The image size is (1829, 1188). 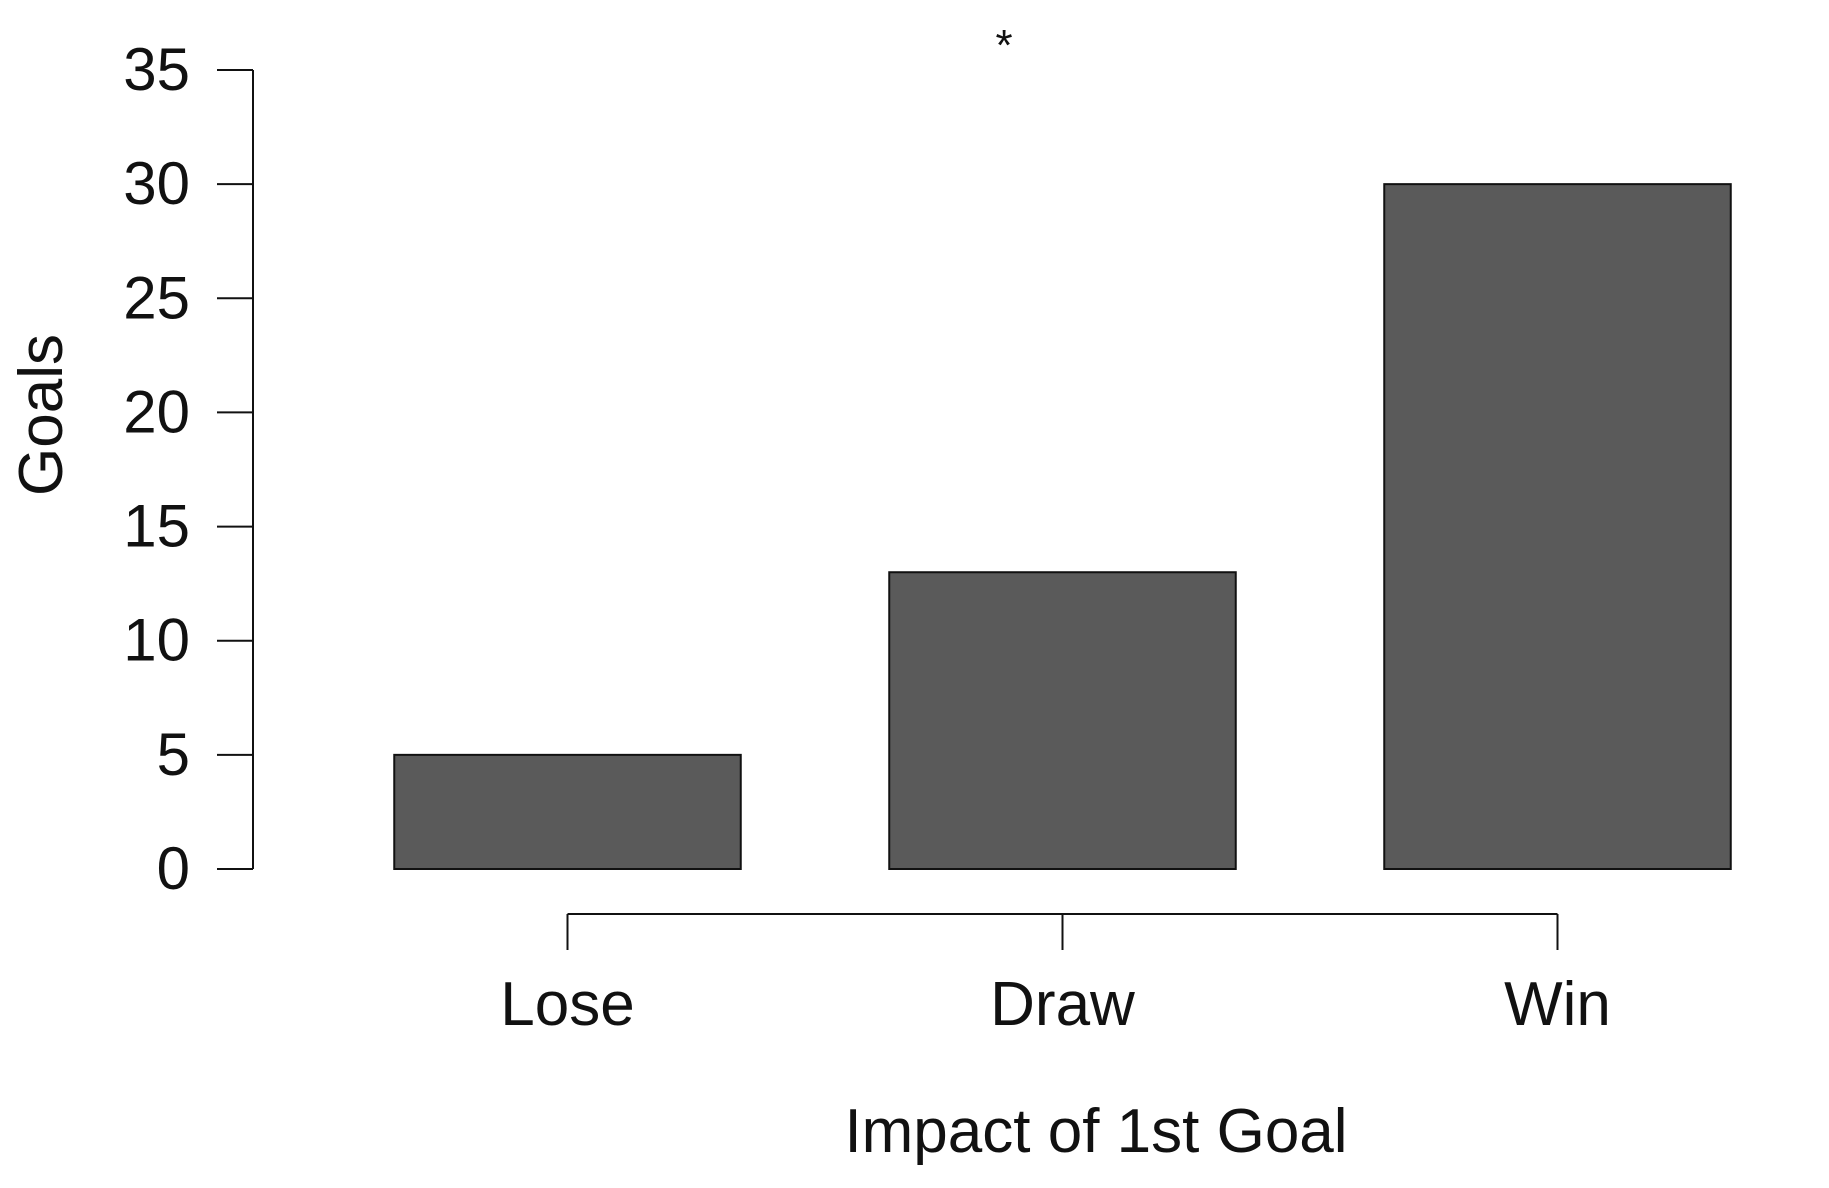 I want to click on y-tick-label: 35, so click(x=156, y=69).